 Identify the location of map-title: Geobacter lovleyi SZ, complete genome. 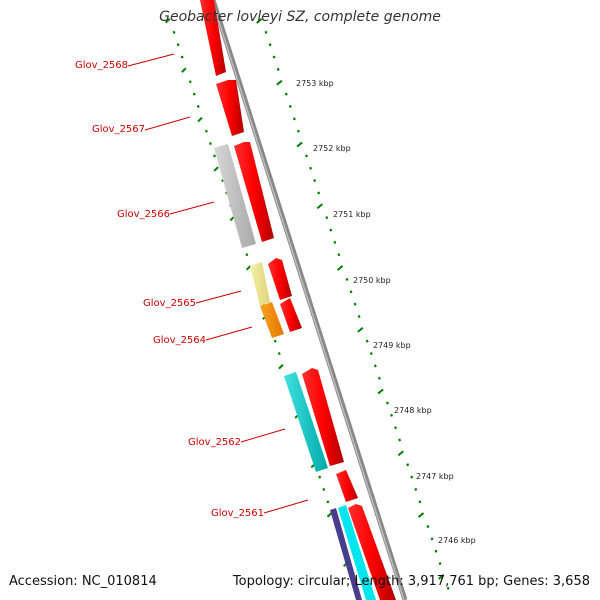
(300, 17).